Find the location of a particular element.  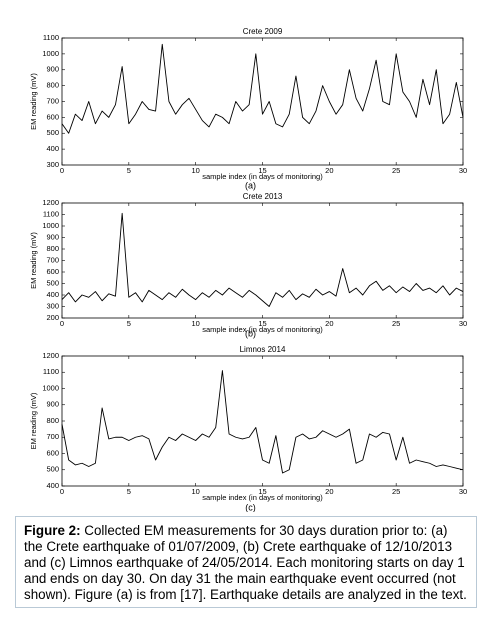

chart-title: Limnos 2014 is located at coordinates (263, 349).